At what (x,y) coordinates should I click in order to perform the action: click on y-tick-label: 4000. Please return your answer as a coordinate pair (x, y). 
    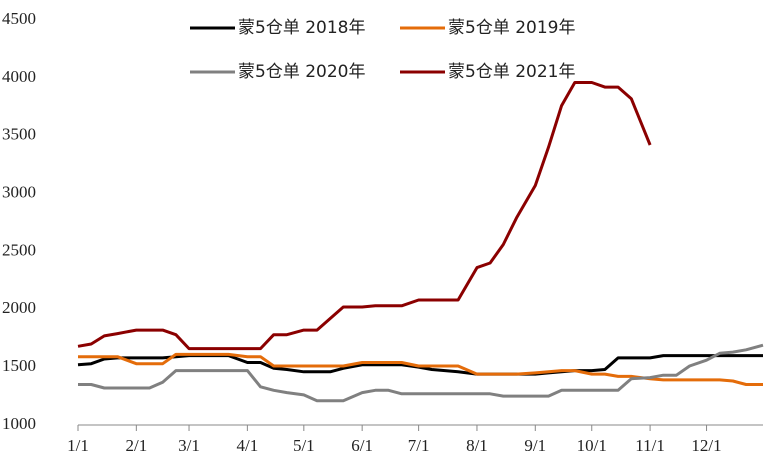
    Looking at the image, I should click on (19, 76).